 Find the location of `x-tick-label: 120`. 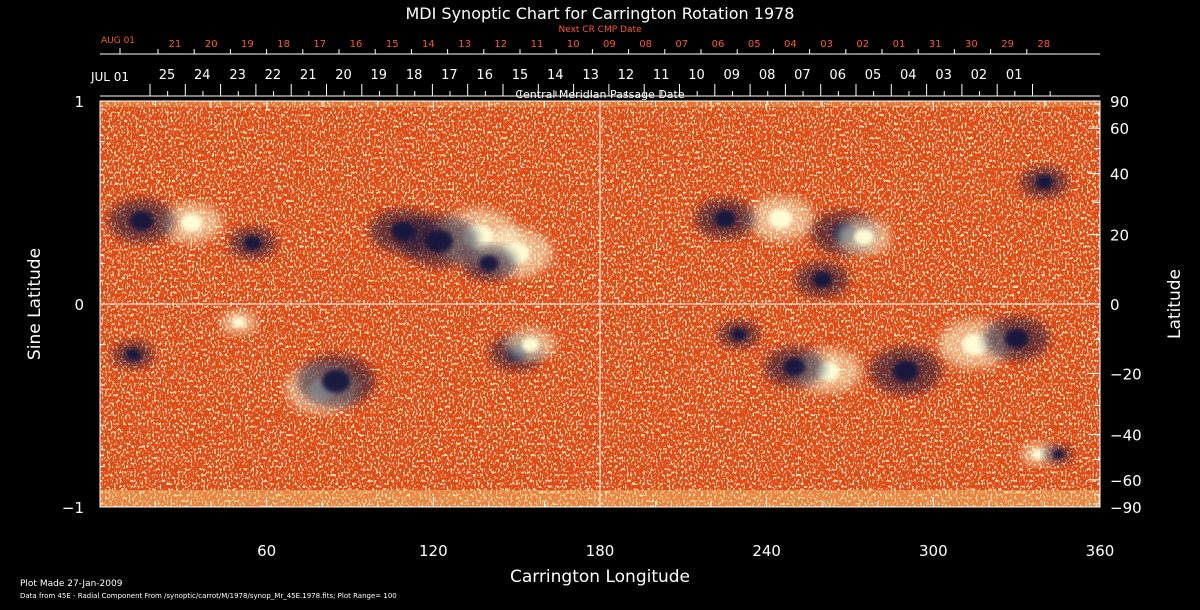

x-tick-label: 120 is located at coordinates (433, 551).